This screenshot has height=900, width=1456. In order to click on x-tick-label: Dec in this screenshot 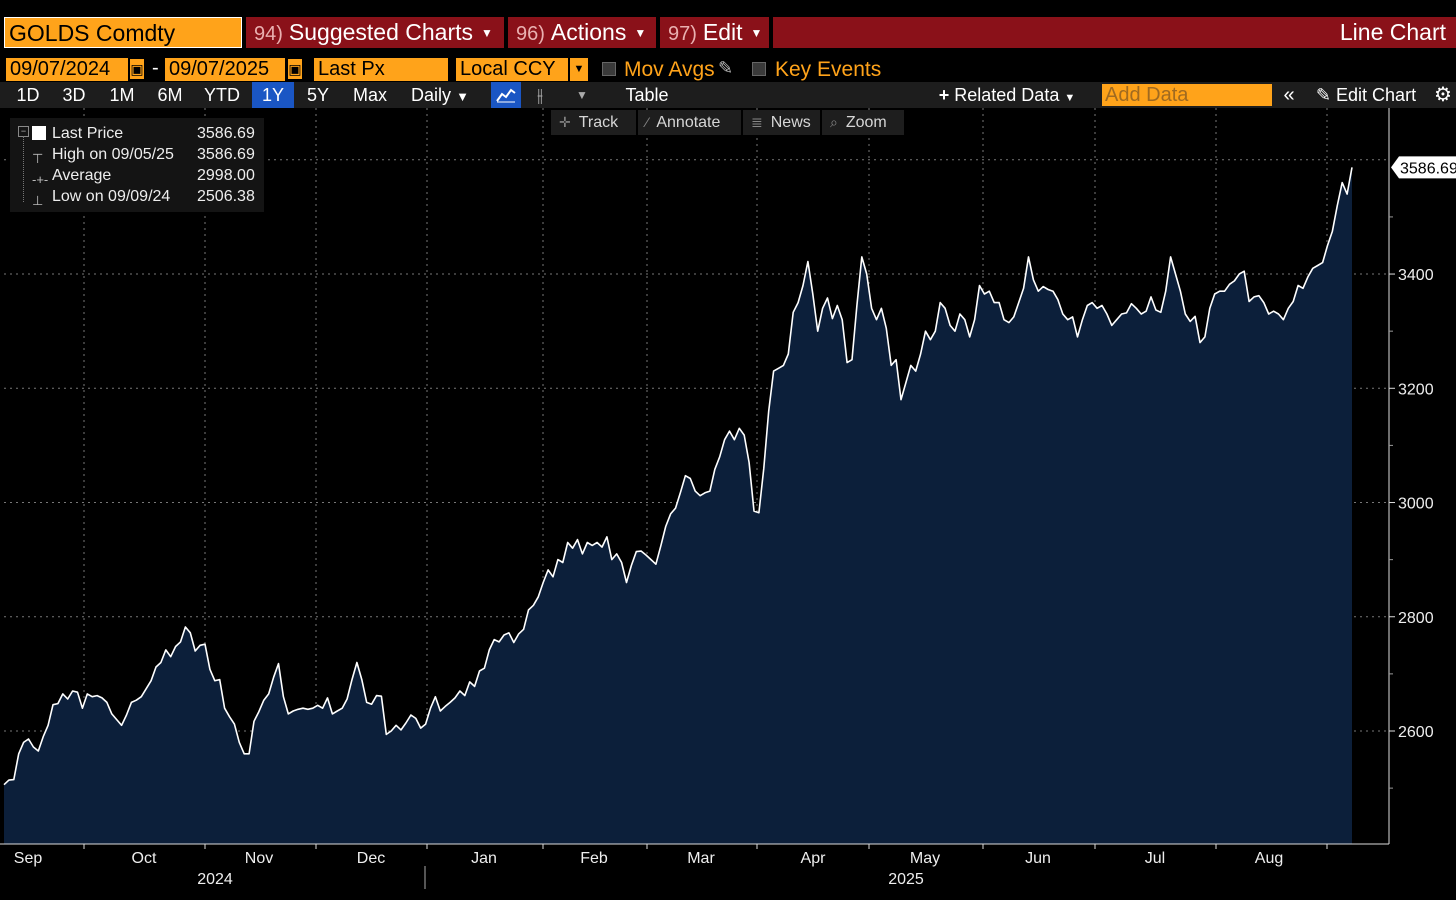, I will do `click(371, 858)`.